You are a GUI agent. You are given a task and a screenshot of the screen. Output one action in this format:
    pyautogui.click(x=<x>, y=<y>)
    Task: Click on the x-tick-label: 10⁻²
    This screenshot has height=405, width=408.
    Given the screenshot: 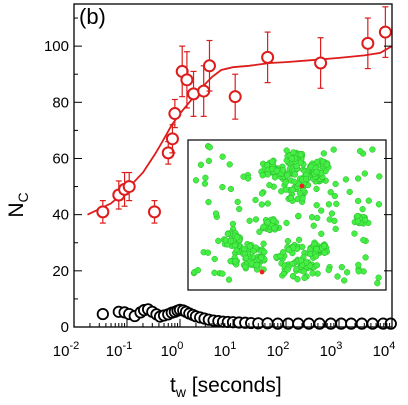 What is the action you would take?
    pyautogui.click(x=66, y=350)
    